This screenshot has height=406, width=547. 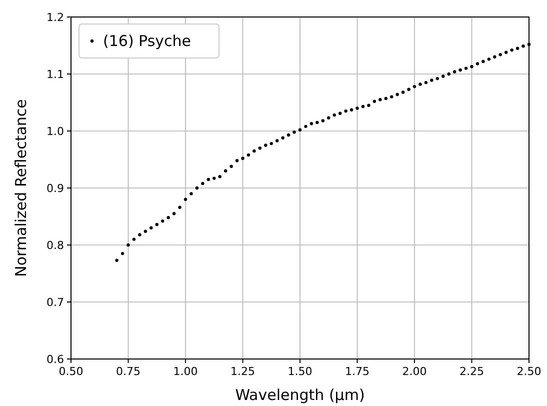 I want to click on y-tick-label: 1.0, so click(x=55, y=131).